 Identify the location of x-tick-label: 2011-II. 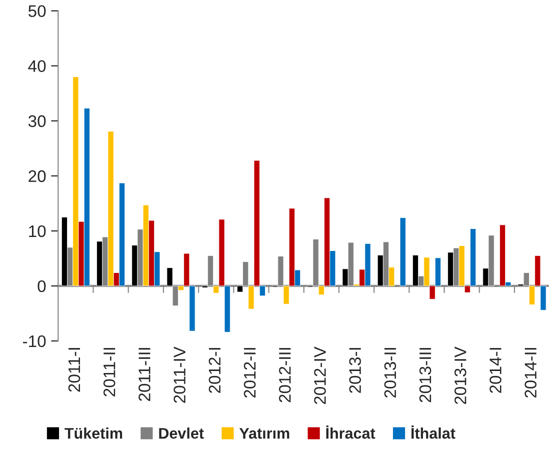
(109, 372).